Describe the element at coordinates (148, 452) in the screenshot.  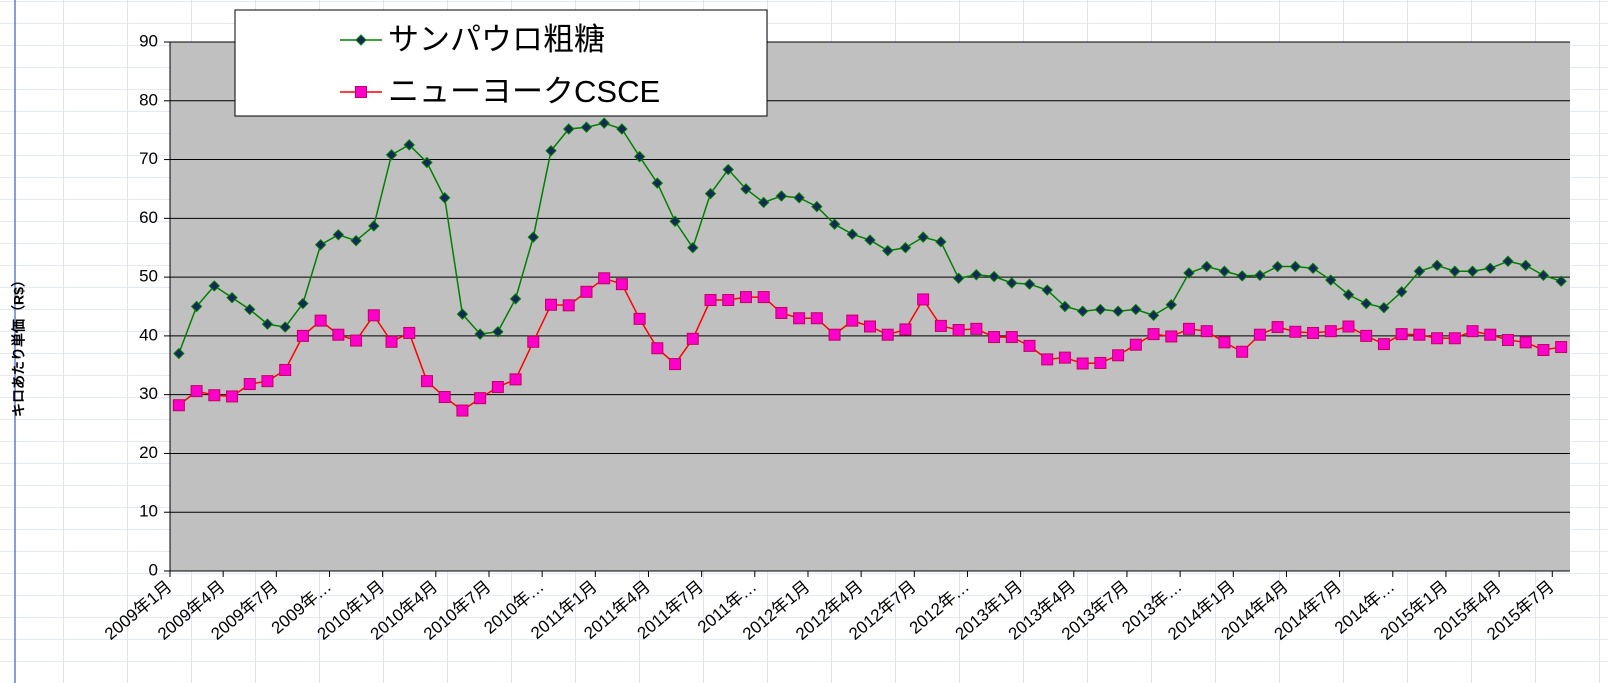
I see `y-tick-label: 20` at that location.